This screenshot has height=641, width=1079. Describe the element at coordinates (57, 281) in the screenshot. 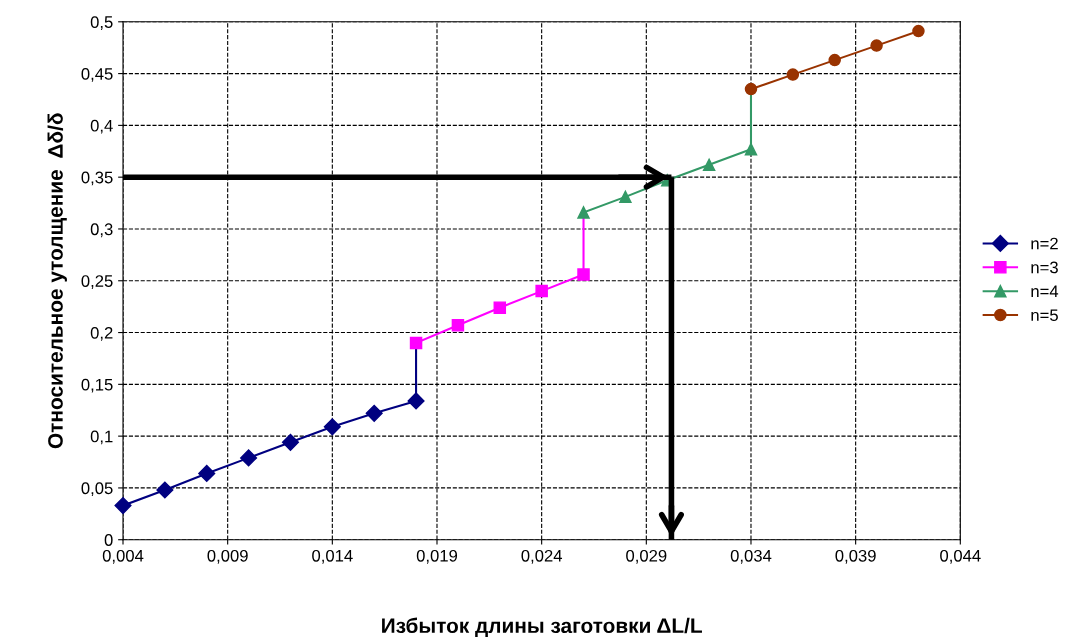

I see `y-axis-title: Относительное утолщение Δδ/δ` at that location.